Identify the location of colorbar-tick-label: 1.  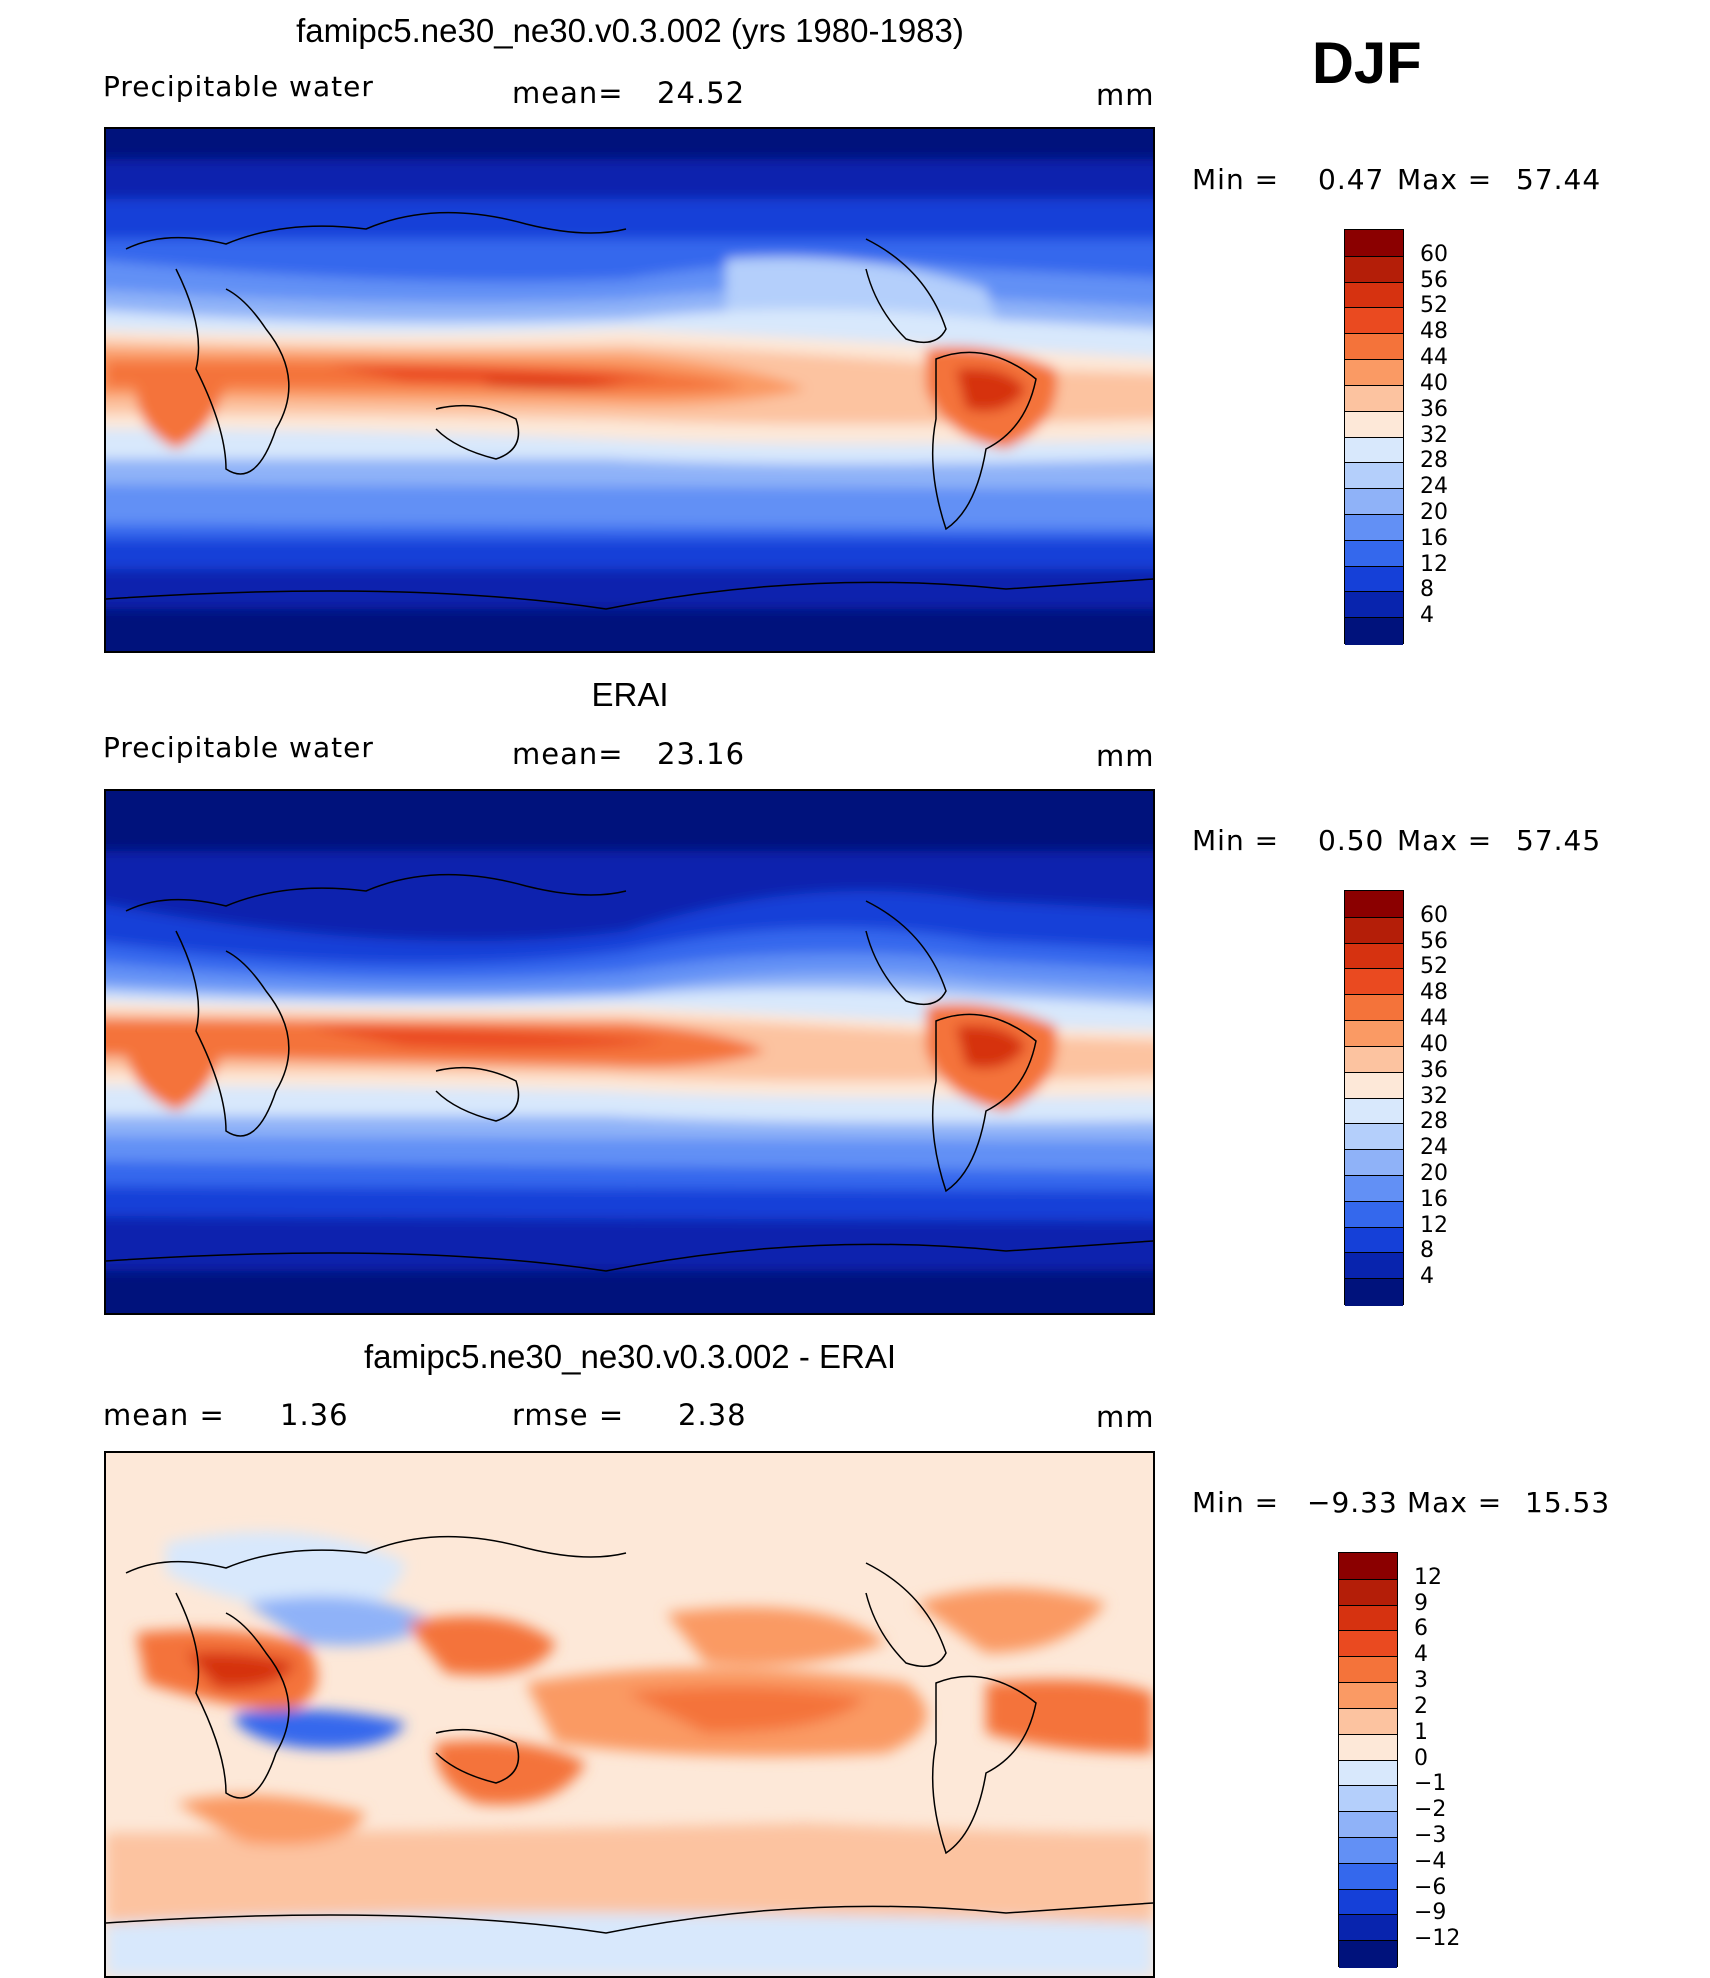
(1421, 1732).